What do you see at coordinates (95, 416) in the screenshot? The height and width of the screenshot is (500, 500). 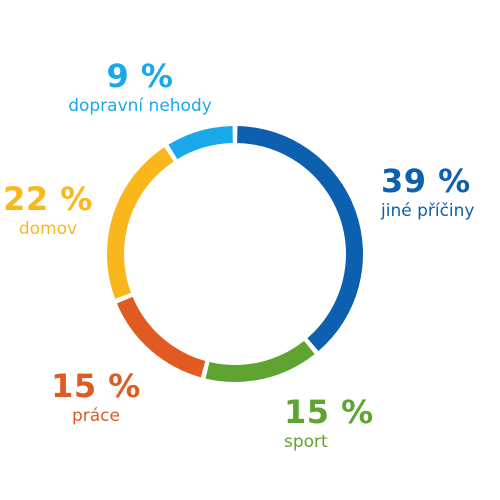 I see `slice-category: práce` at bounding box center [95, 416].